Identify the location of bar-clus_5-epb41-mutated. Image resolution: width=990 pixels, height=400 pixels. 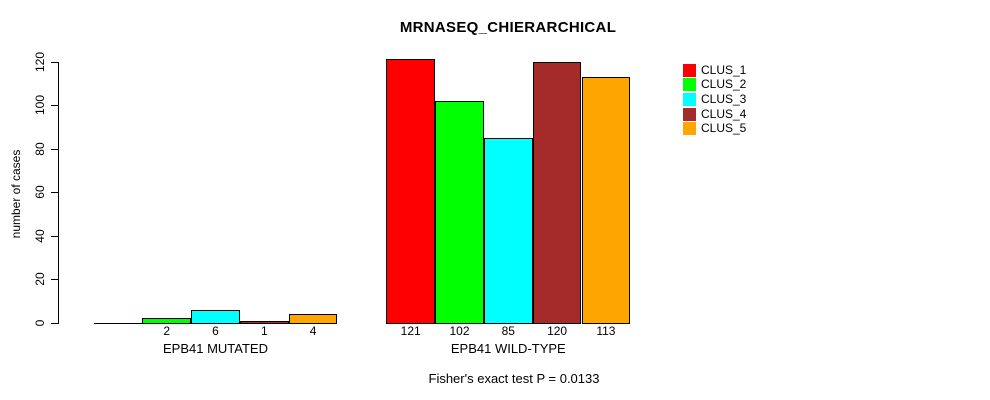
(313, 319).